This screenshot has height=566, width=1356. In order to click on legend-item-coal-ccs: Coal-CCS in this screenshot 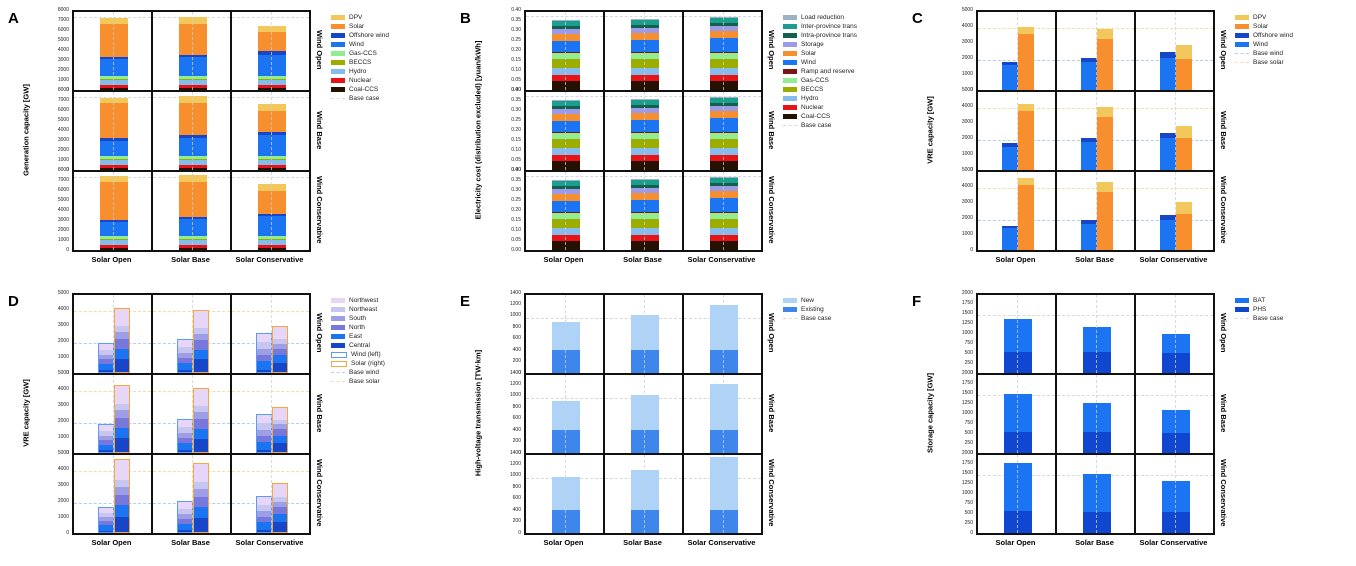, I will do `click(360, 89)`.